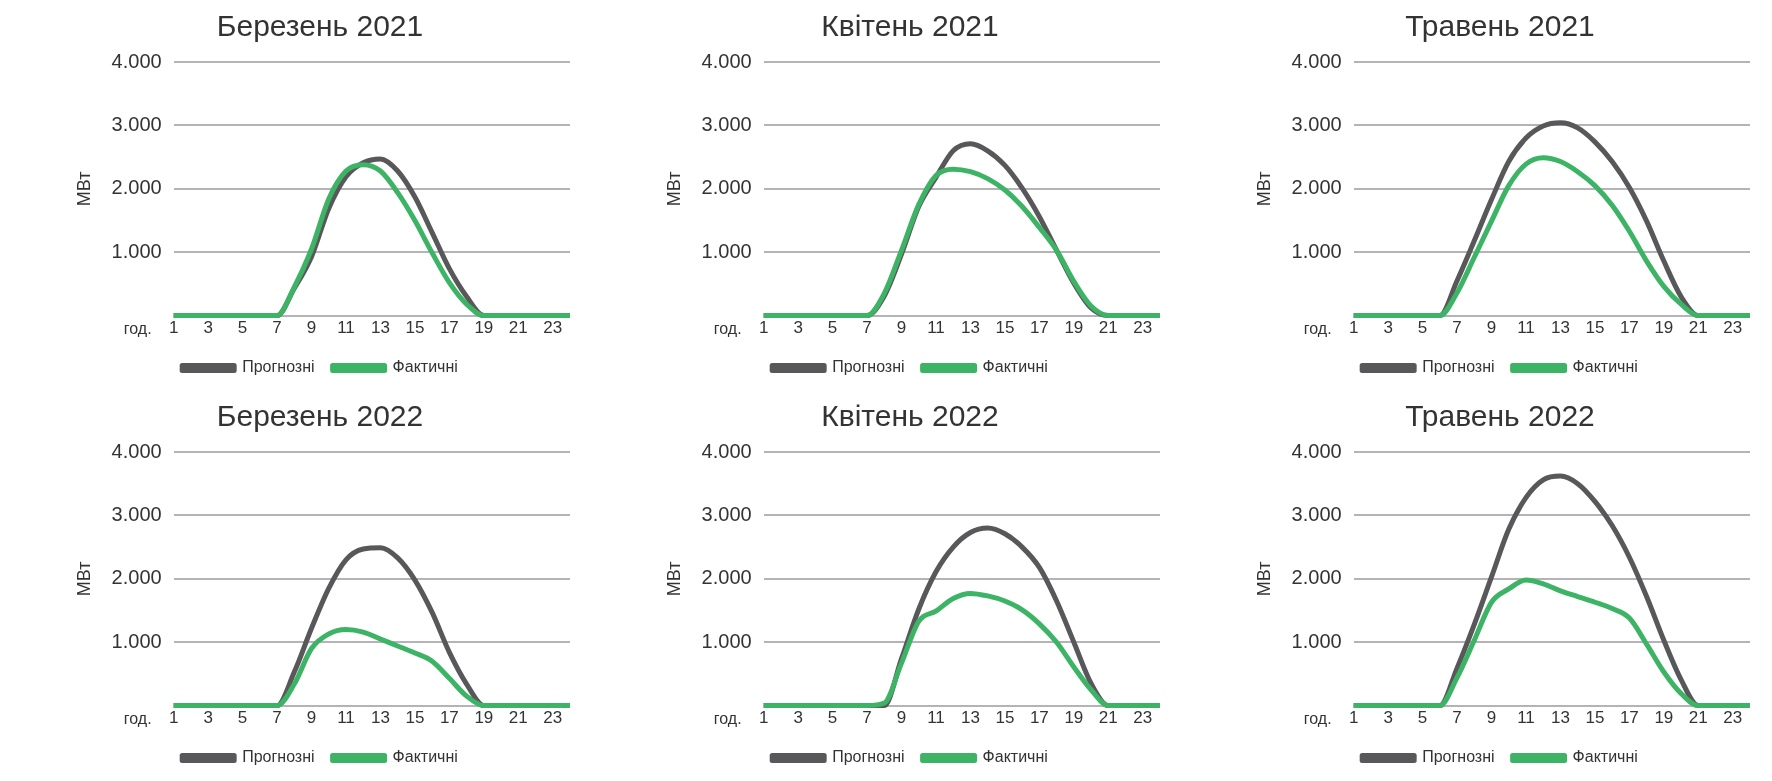  What do you see at coordinates (320, 26) in the screenshot?
I see `chart-title: Березень 2021` at bounding box center [320, 26].